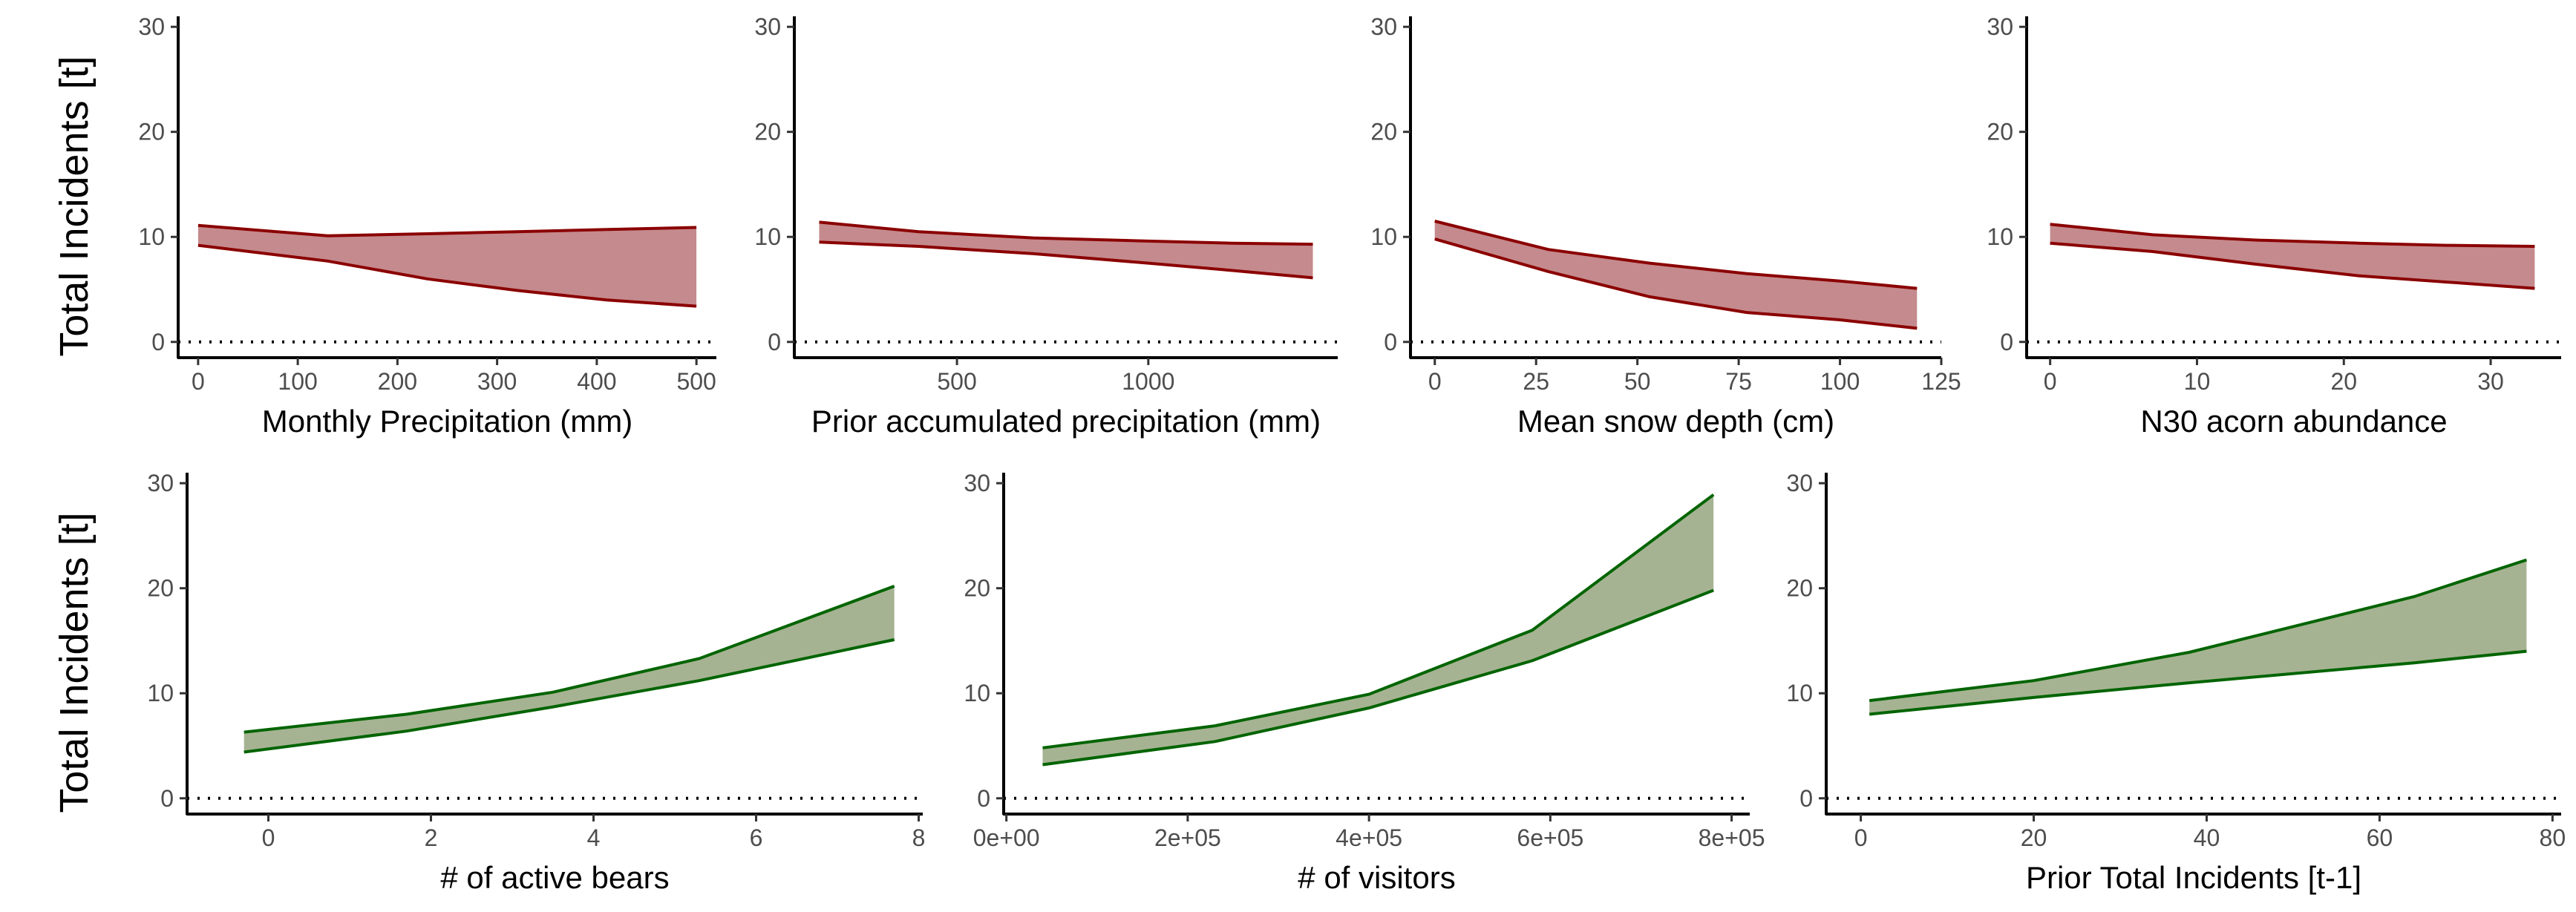 This screenshot has height=912, width=2576. I want to click on x-tick-label: 50, so click(1637, 382).